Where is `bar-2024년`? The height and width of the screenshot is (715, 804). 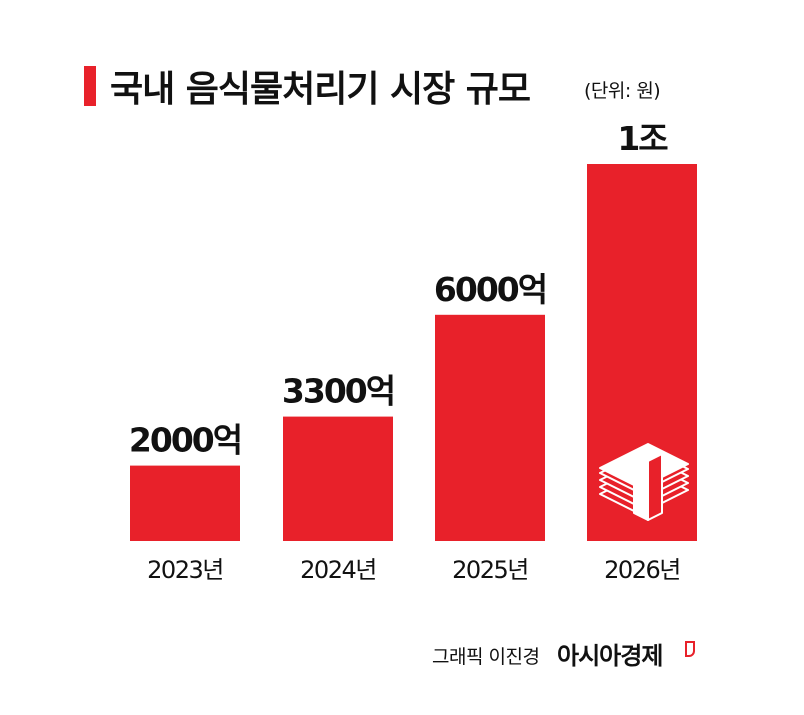 bar-2024년 is located at coordinates (338, 478).